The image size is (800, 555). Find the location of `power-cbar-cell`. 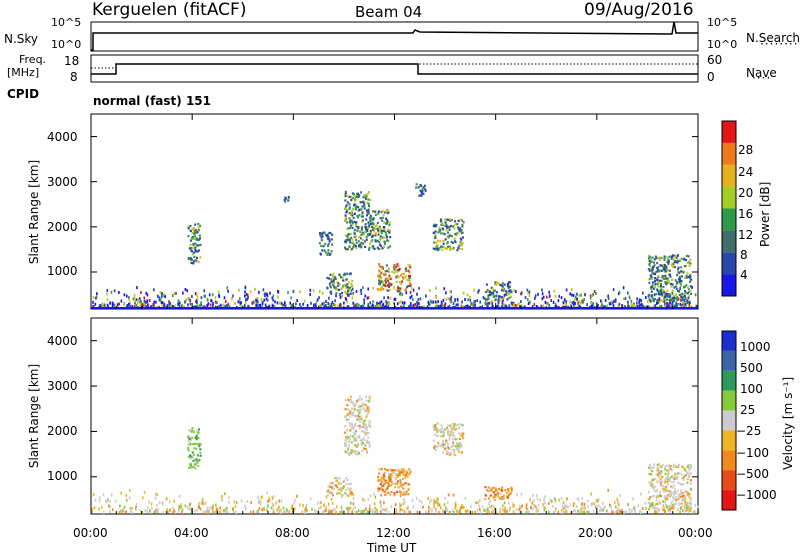

power-cbar-cell is located at coordinates (729, 132).